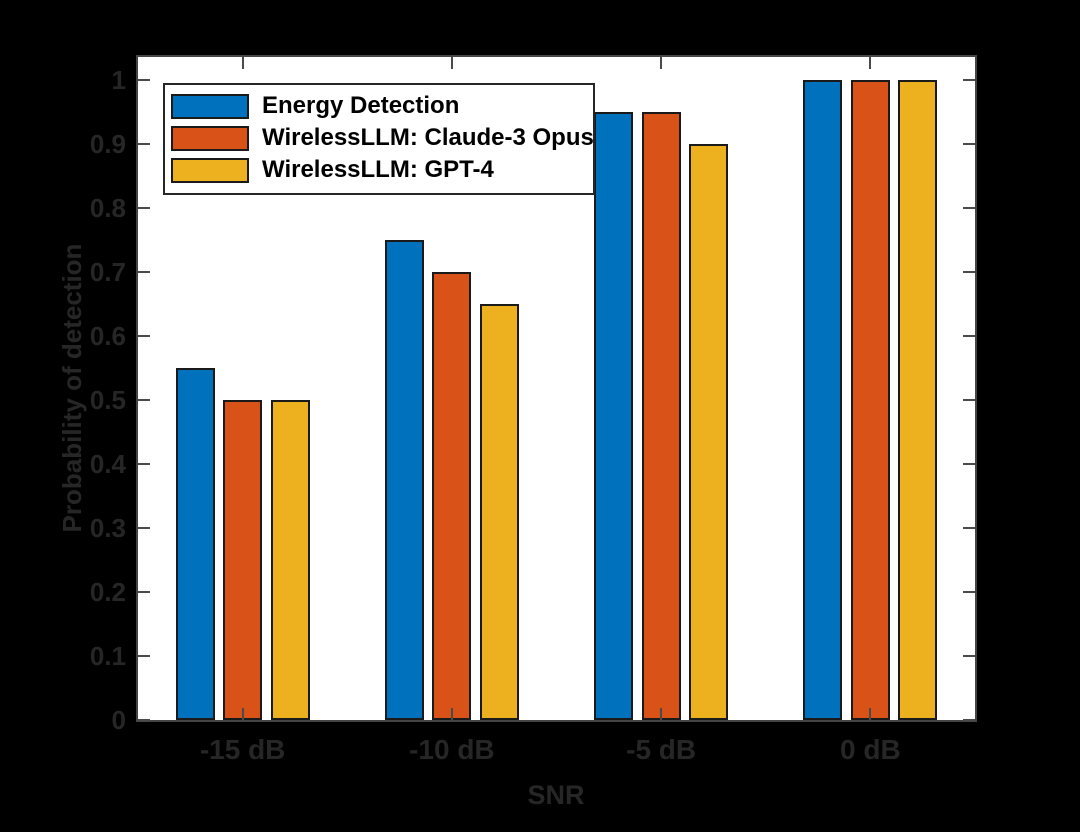  What do you see at coordinates (614, 416) in the screenshot?
I see `bar-energy-detection--5dB` at bounding box center [614, 416].